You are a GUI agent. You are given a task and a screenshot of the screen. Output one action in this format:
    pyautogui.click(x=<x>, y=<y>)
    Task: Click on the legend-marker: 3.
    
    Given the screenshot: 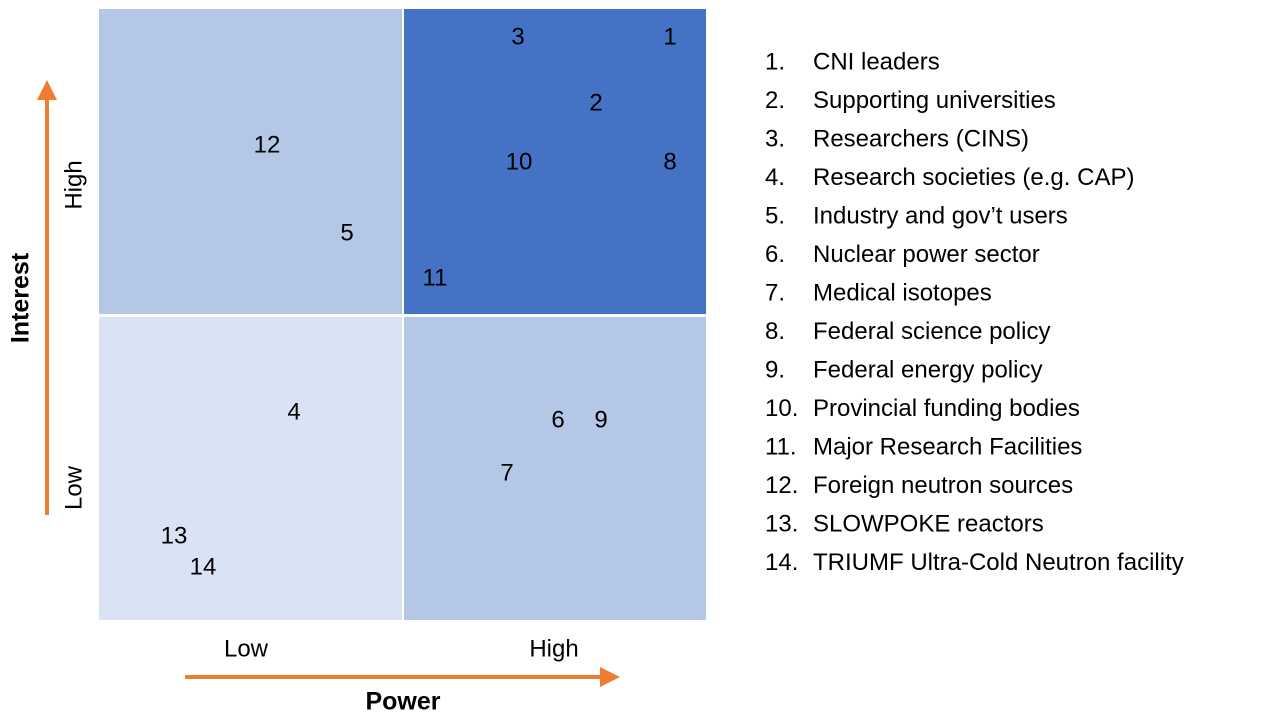 What is the action you would take?
    pyautogui.click(x=775, y=138)
    